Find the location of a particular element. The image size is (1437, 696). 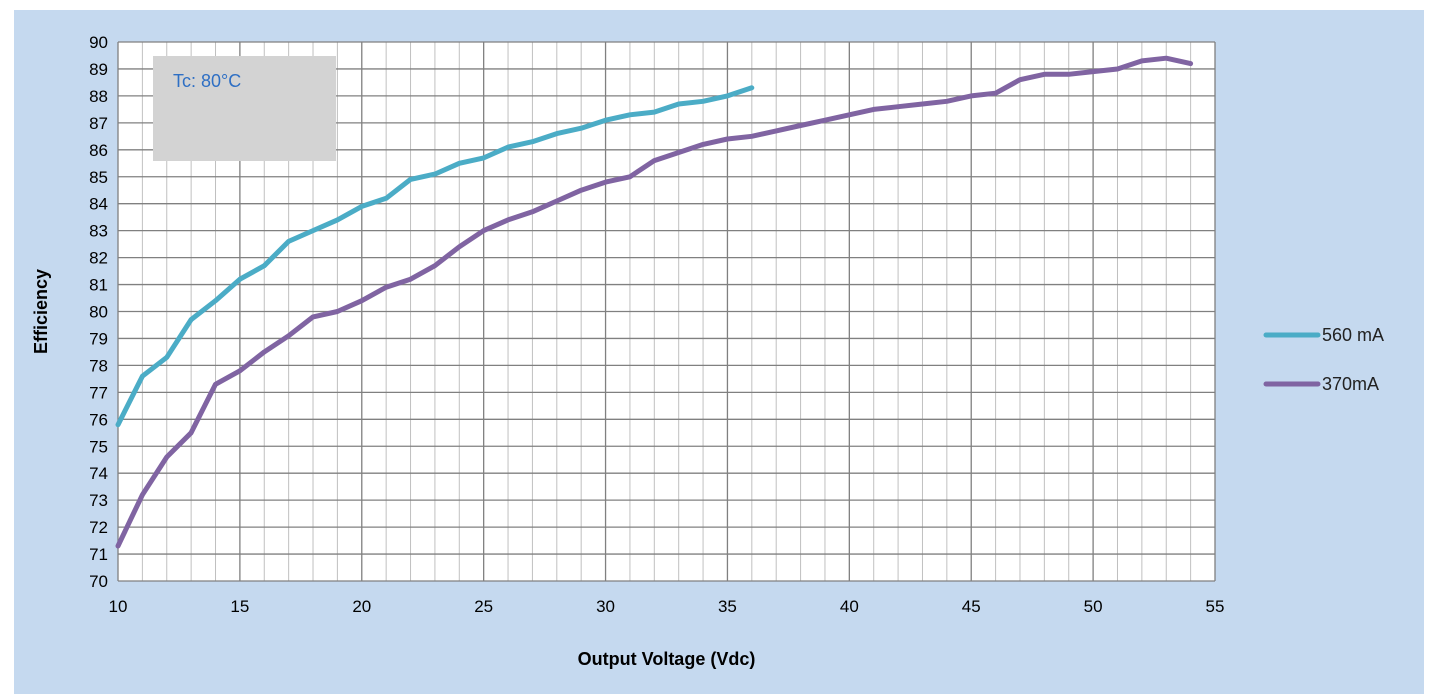

legend-label: 370mA is located at coordinates (1350, 384).